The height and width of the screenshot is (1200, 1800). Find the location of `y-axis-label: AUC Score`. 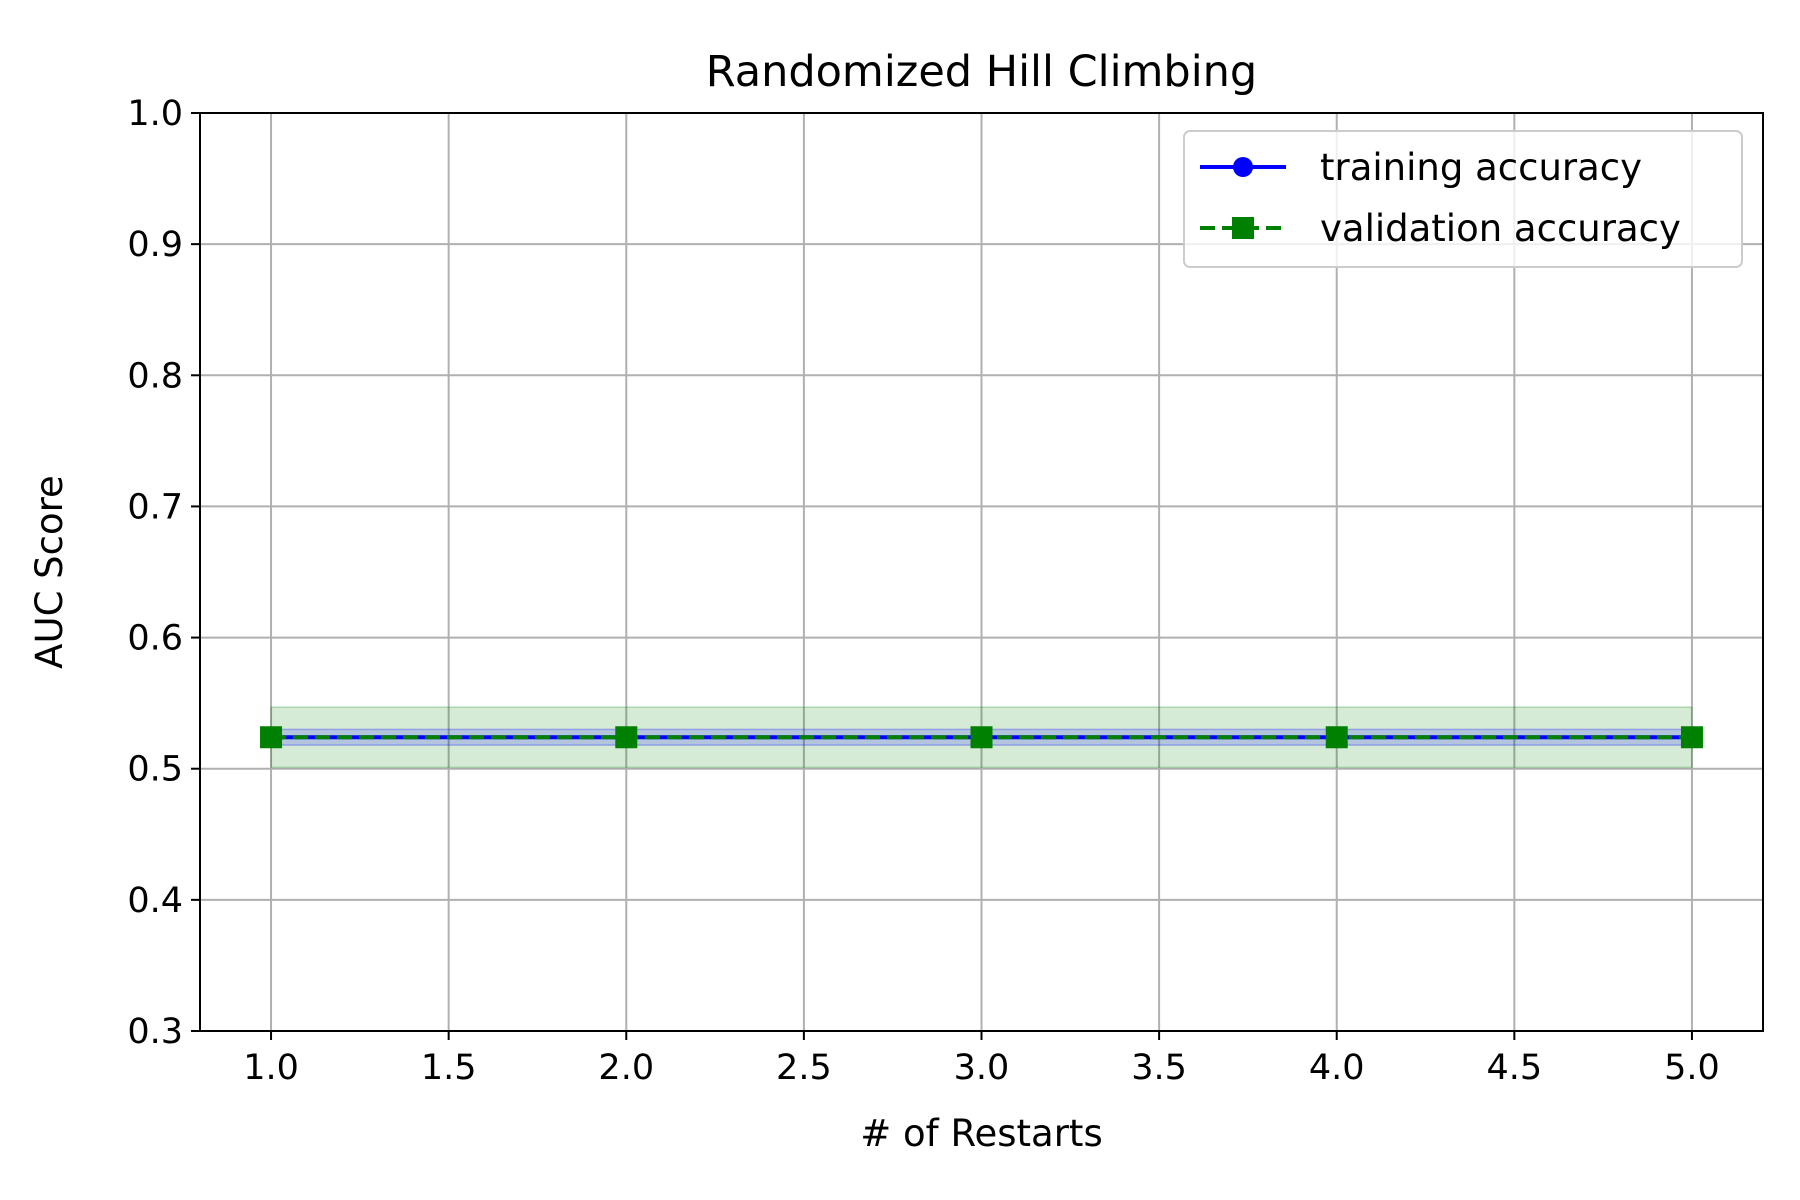

y-axis-label: AUC Score is located at coordinates (49, 572).